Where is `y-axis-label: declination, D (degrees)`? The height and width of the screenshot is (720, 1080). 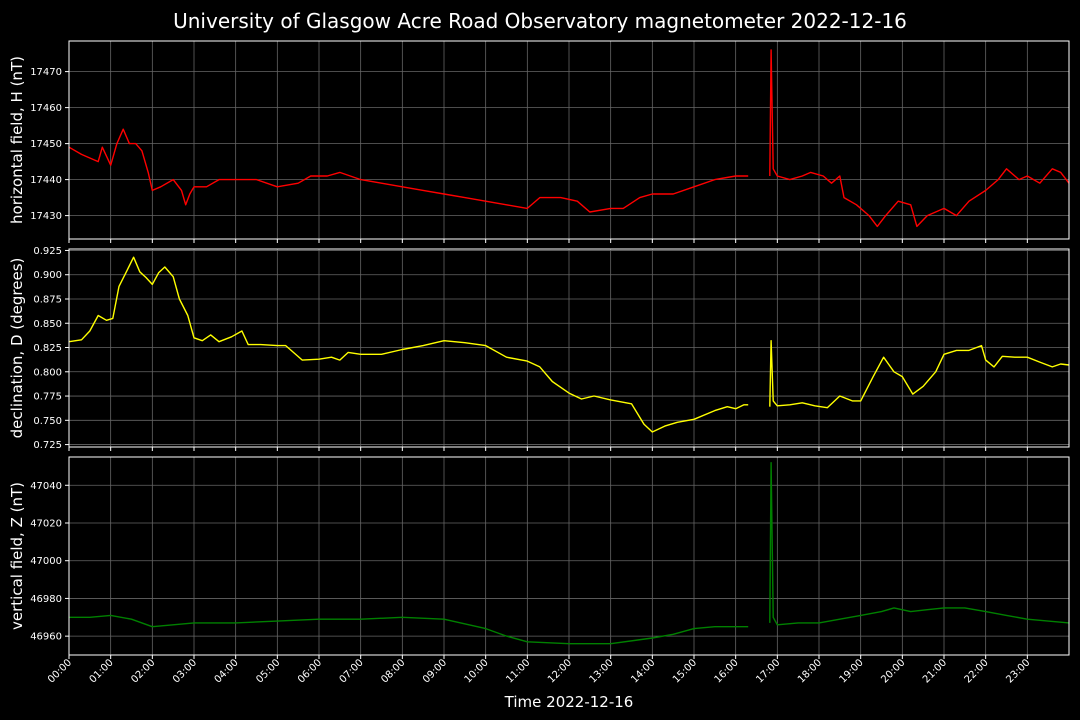 y-axis-label: declination, D (degrees) is located at coordinates (17, 348).